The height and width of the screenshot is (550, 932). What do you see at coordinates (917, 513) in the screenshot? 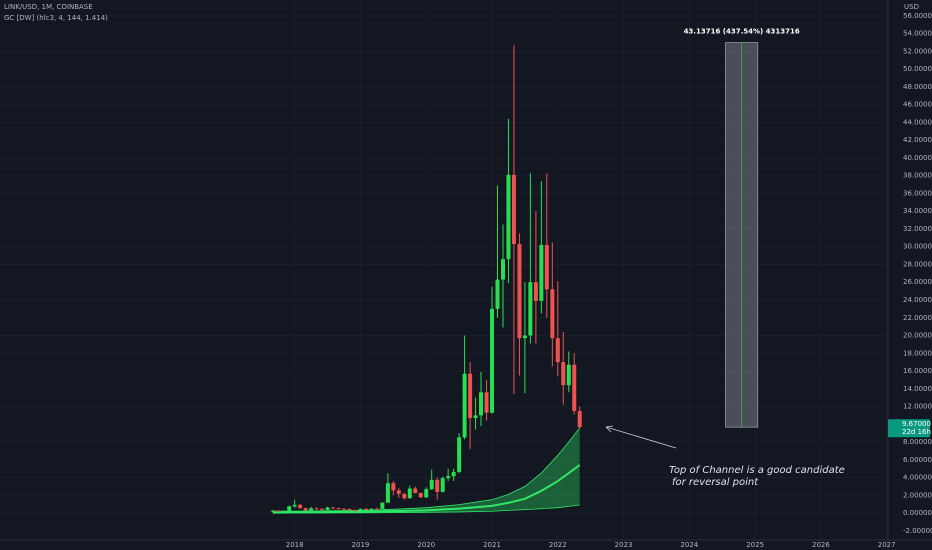
I see `y-tick-label: 0.00000` at bounding box center [917, 513].